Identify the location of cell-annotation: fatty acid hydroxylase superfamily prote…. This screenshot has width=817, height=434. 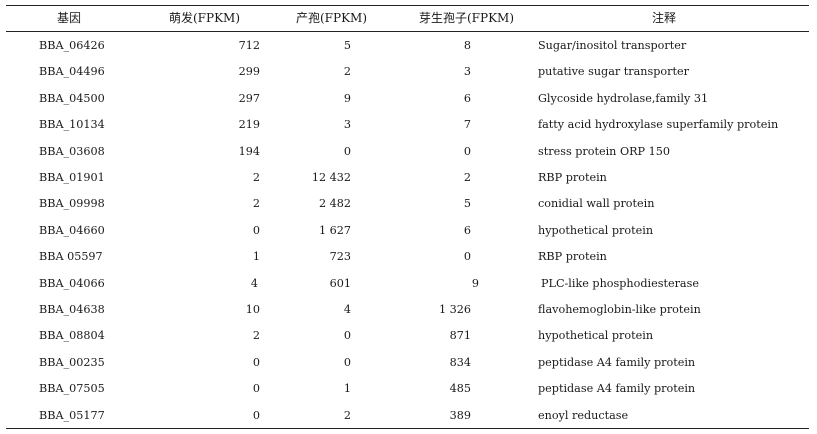
(658, 124).